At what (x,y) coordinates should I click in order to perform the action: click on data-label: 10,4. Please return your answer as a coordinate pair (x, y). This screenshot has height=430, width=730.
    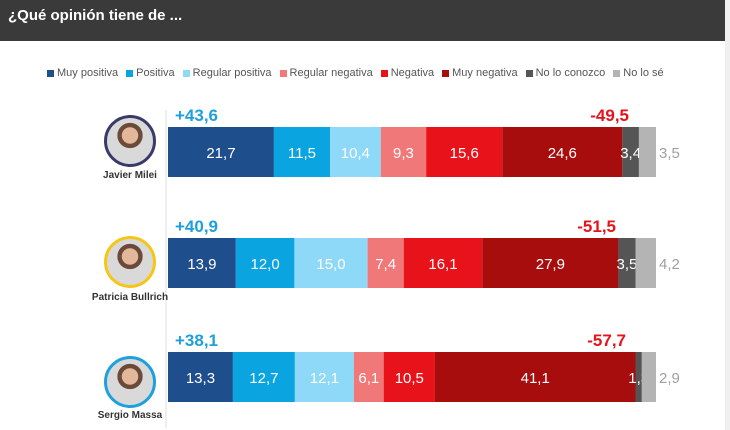
    Looking at the image, I should click on (355, 153).